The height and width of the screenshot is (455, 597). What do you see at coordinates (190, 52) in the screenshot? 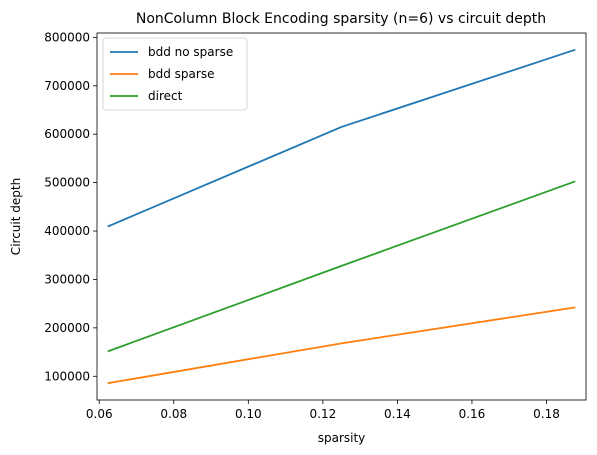
I see `legend-label: bdd no sparse` at bounding box center [190, 52].